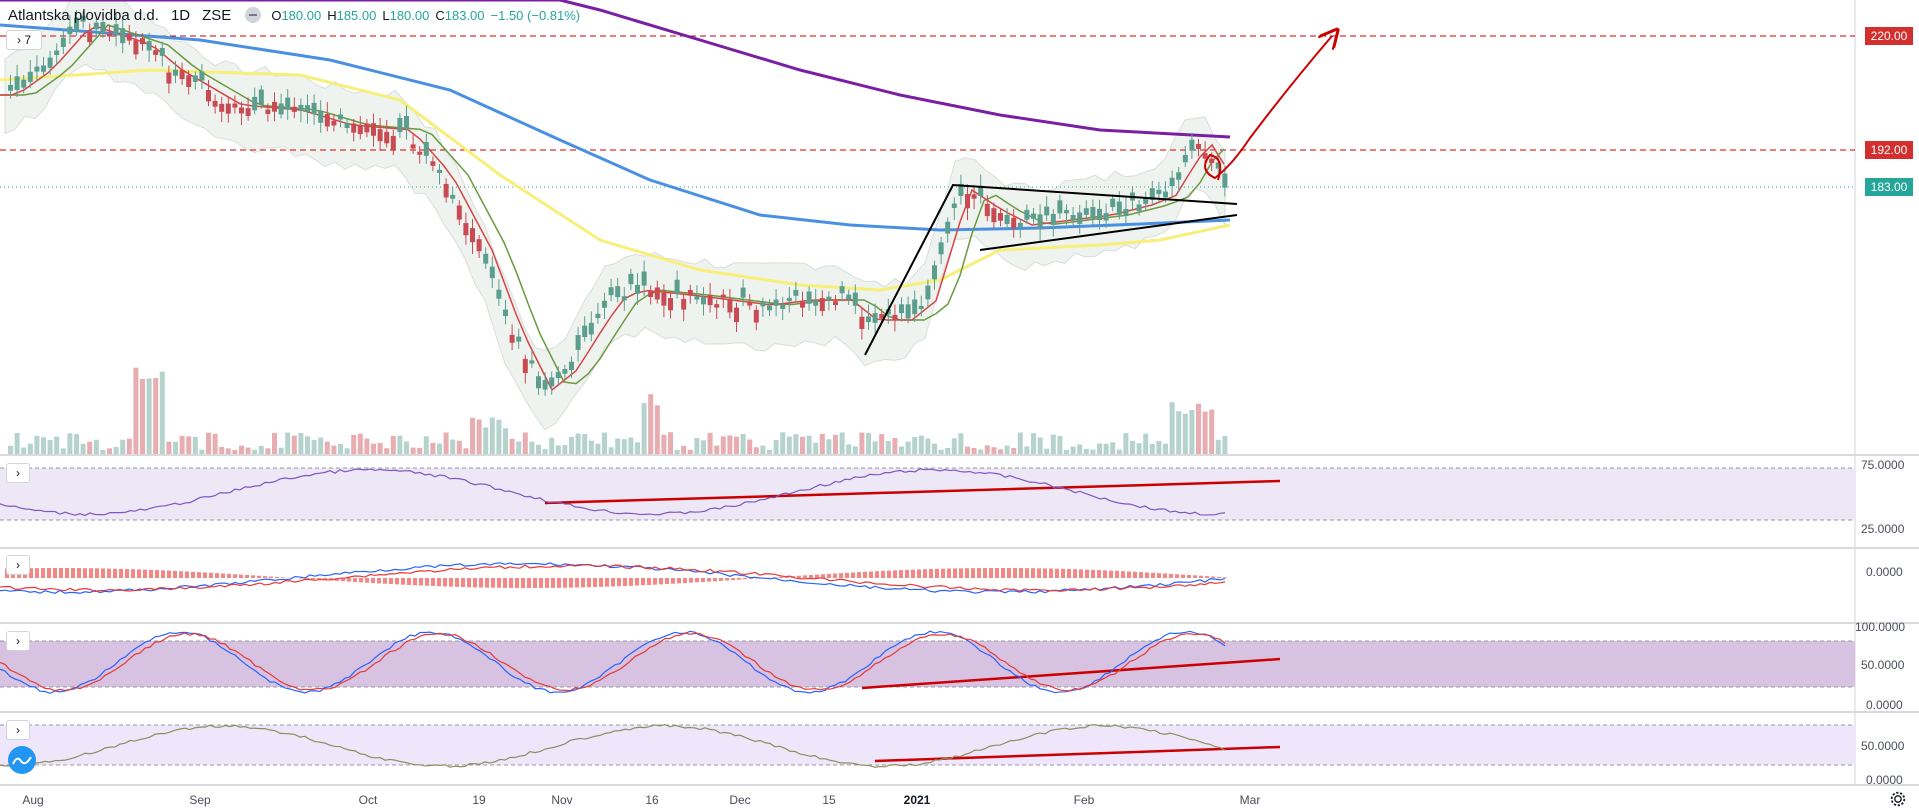 The image size is (1919, 811). Describe the element at coordinates (83, 15) in the screenshot. I see `symbol-name: Atlantska plovidba d.d.` at that location.